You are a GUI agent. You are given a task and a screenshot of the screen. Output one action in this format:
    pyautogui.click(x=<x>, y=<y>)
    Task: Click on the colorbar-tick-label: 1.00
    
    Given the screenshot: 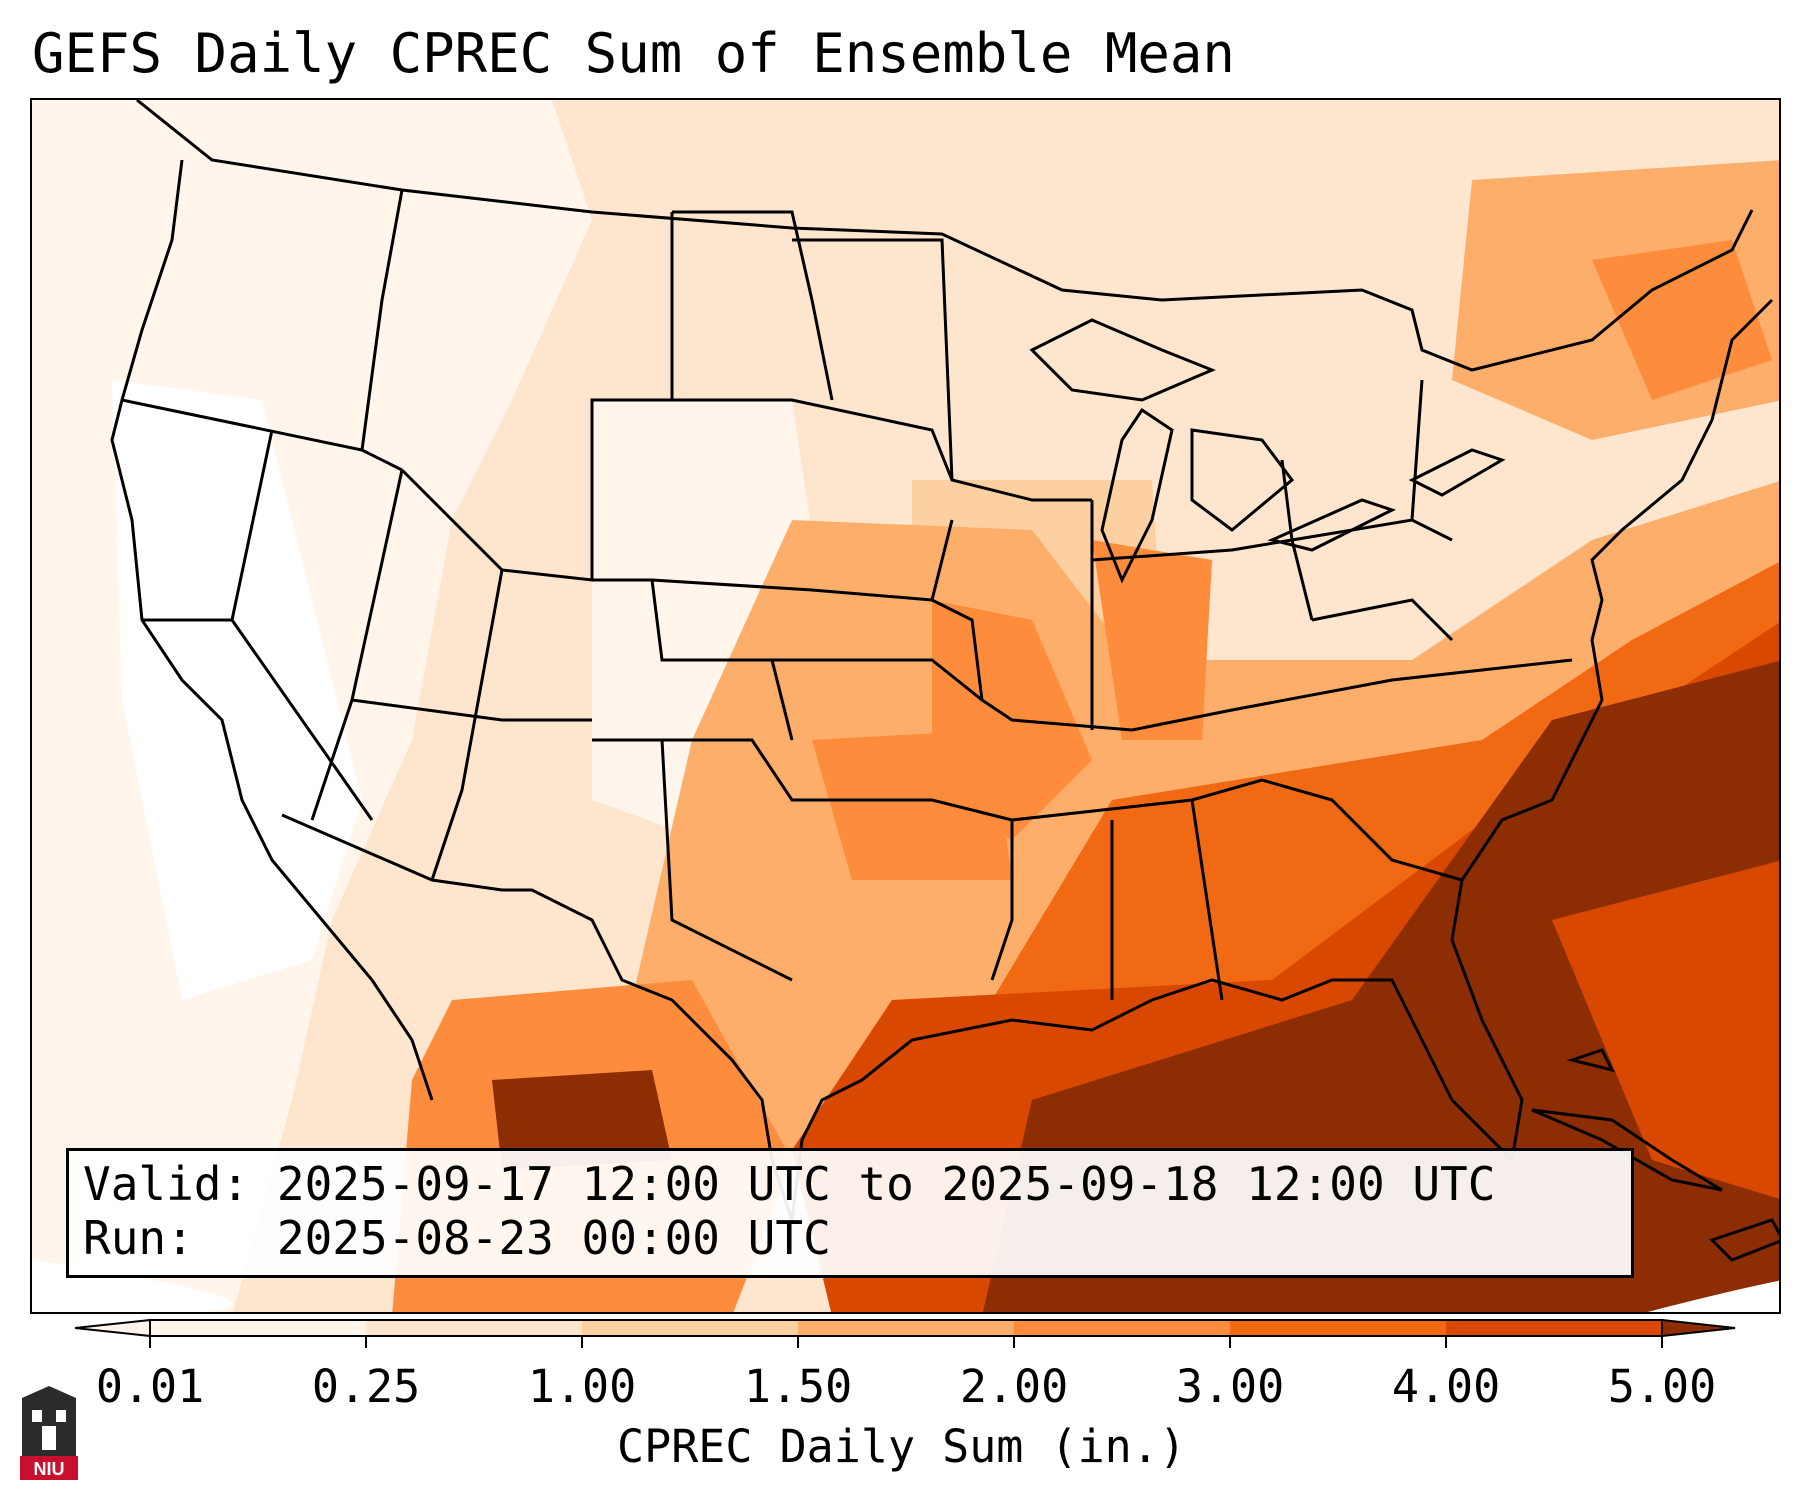 What is the action you would take?
    pyautogui.click(x=582, y=1386)
    